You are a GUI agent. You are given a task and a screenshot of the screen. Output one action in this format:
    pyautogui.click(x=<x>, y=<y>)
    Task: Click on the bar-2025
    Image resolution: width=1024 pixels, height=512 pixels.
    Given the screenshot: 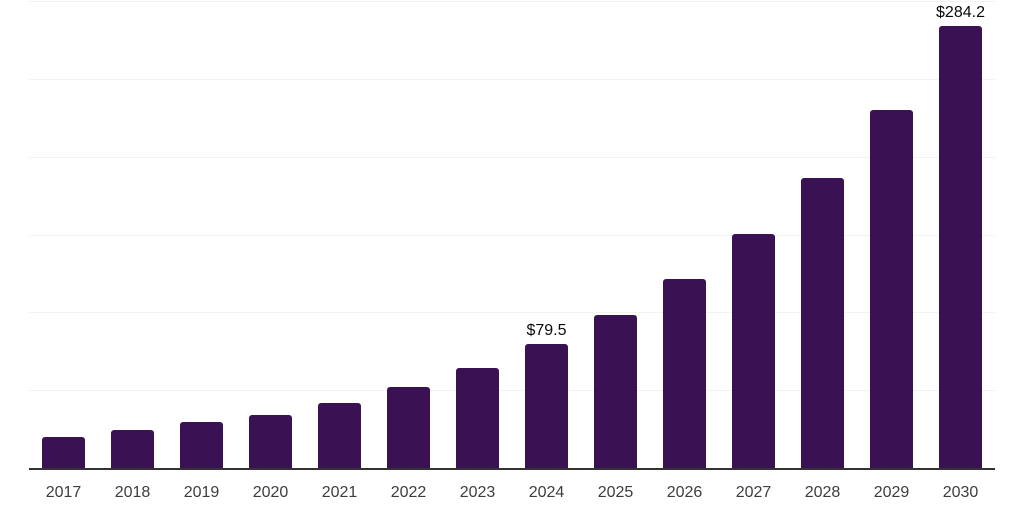 What is the action you would take?
    pyautogui.click(x=615, y=391)
    